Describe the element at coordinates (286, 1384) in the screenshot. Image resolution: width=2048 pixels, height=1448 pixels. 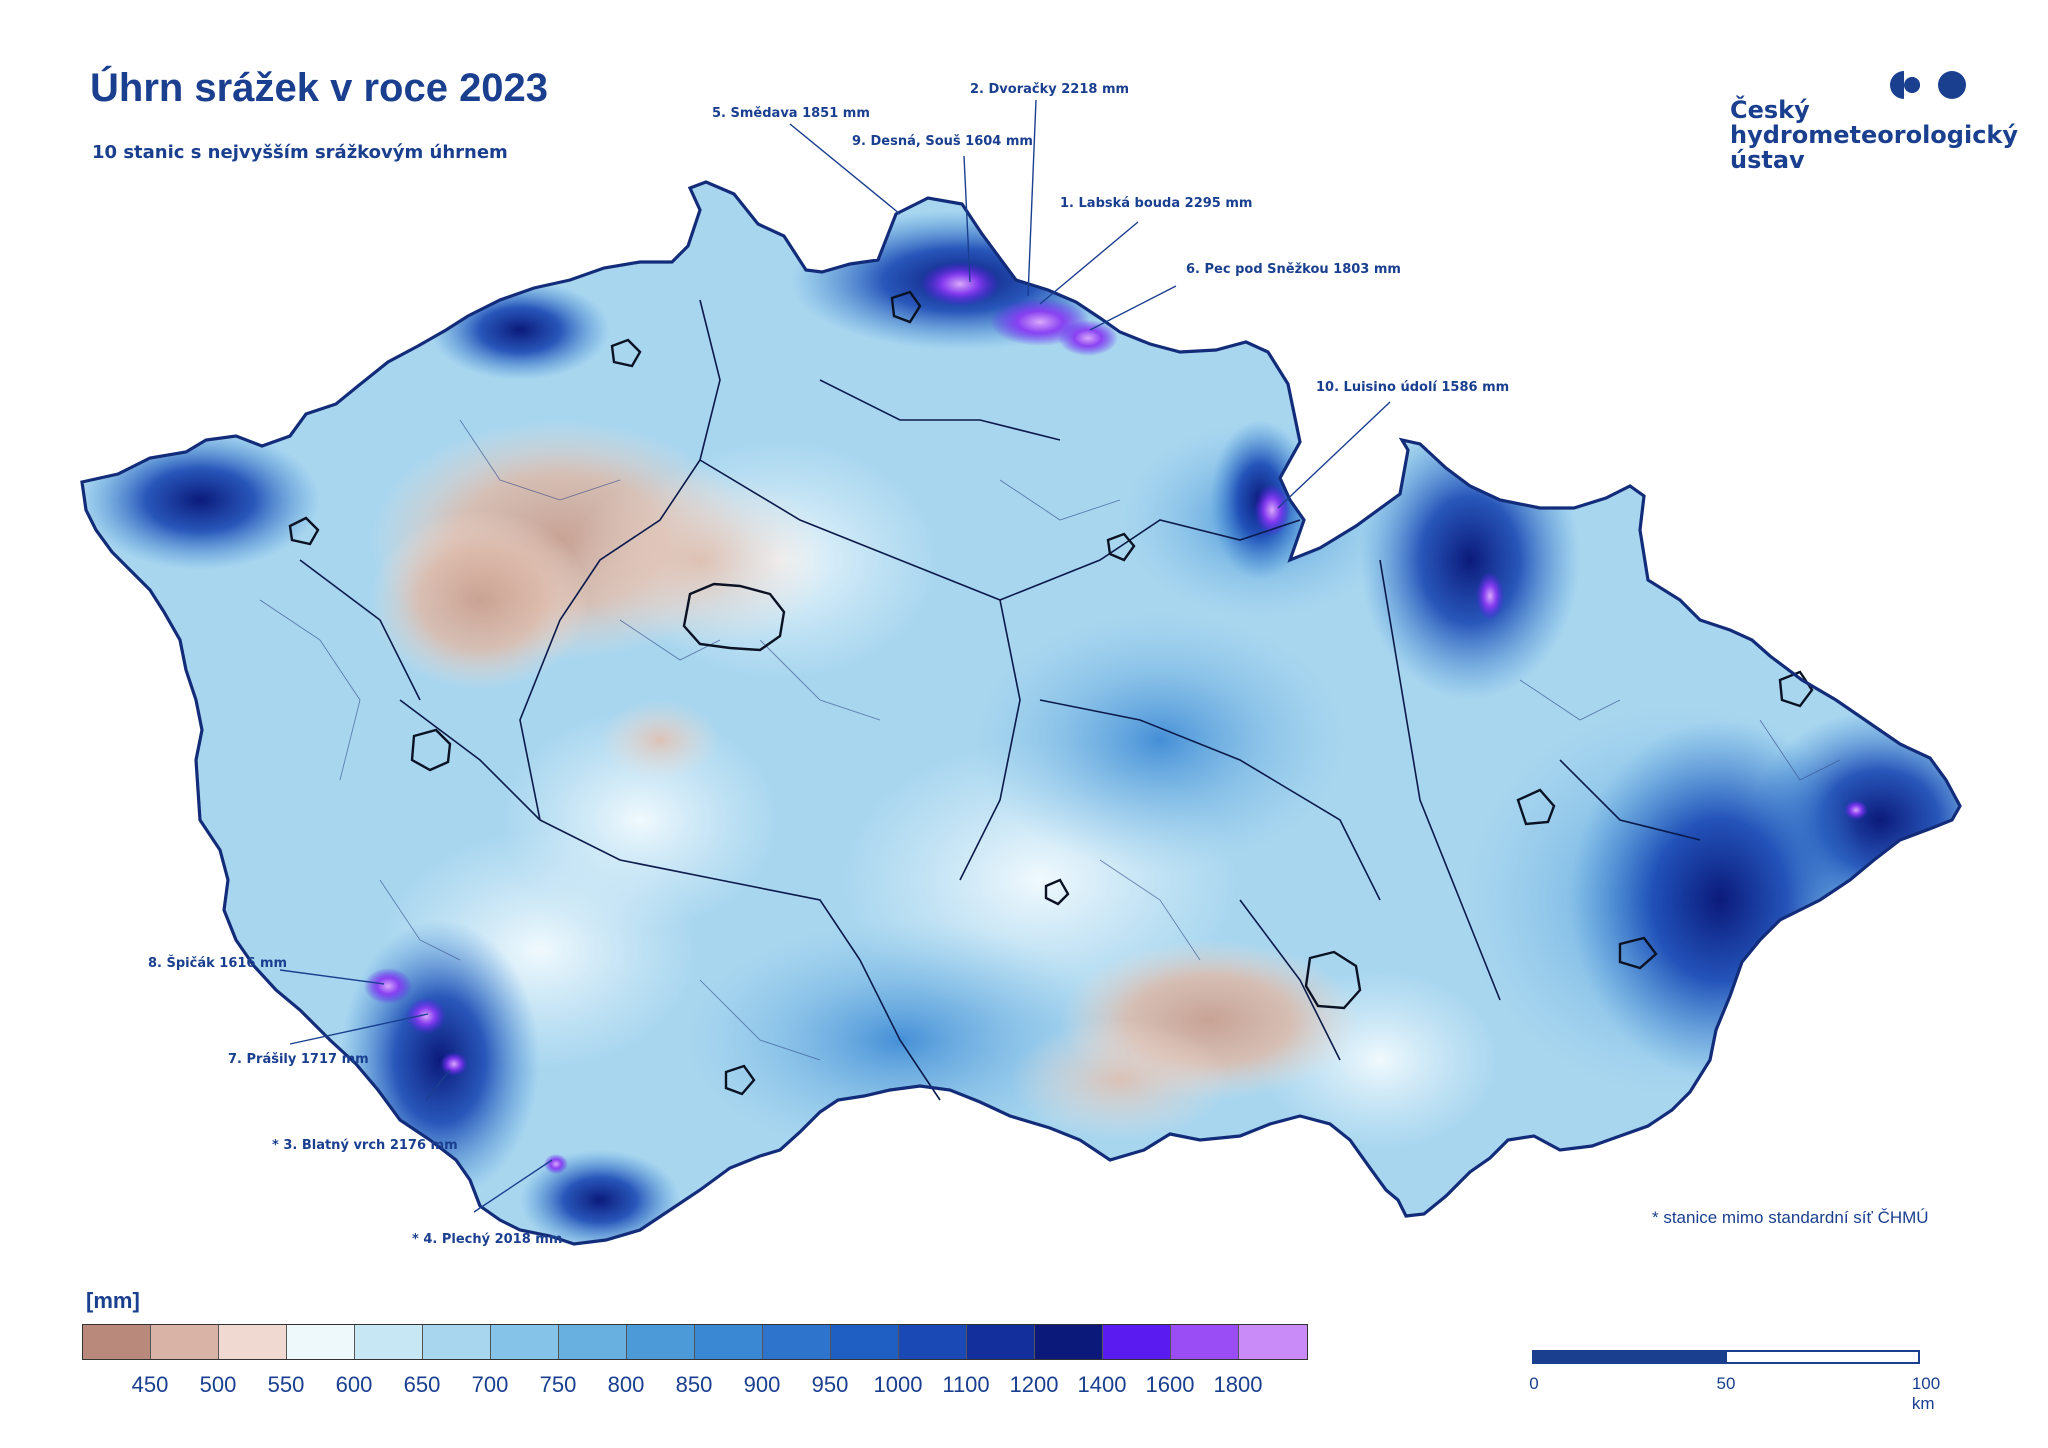
I see `legend-tick-550: 550` at that location.